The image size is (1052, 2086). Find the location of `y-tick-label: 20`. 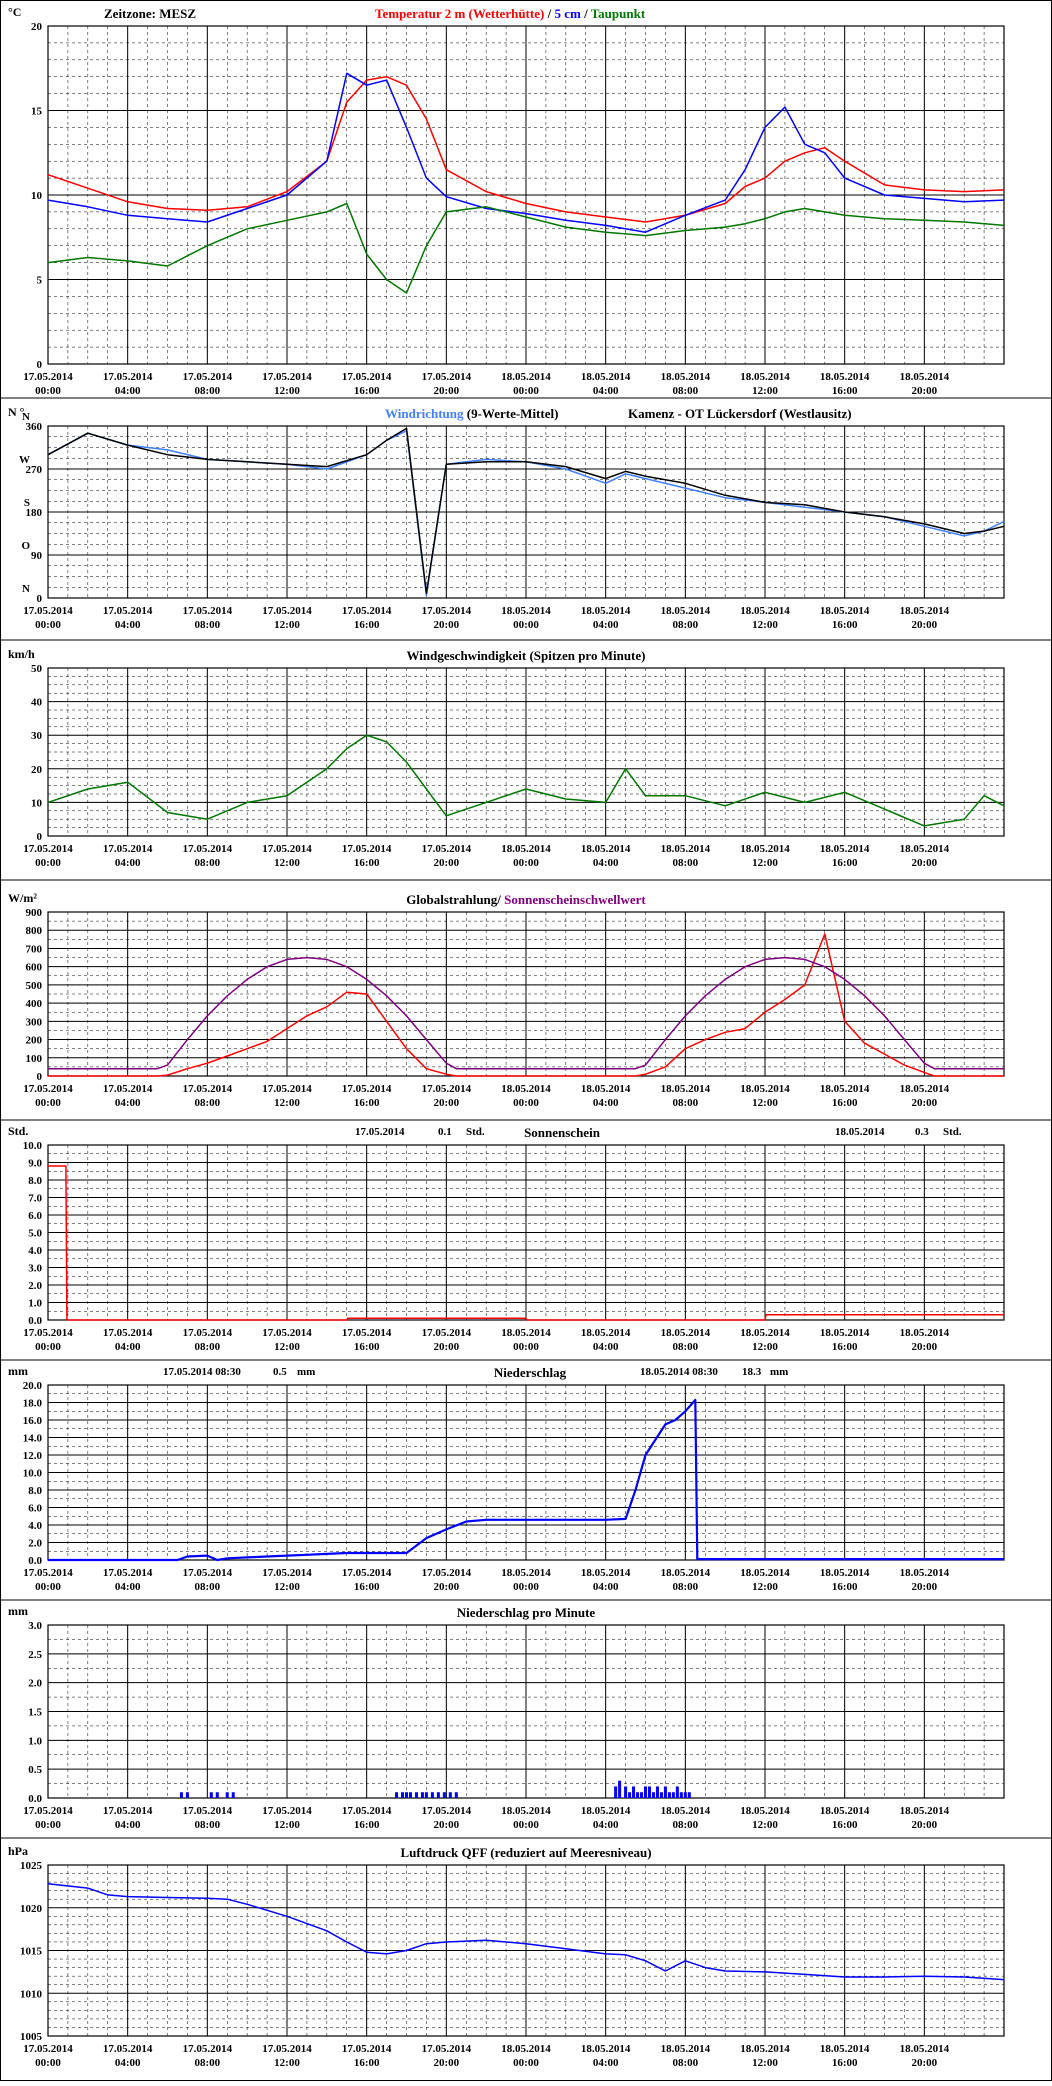

y-tick-label: 20 is located at coordinates (37, 27).